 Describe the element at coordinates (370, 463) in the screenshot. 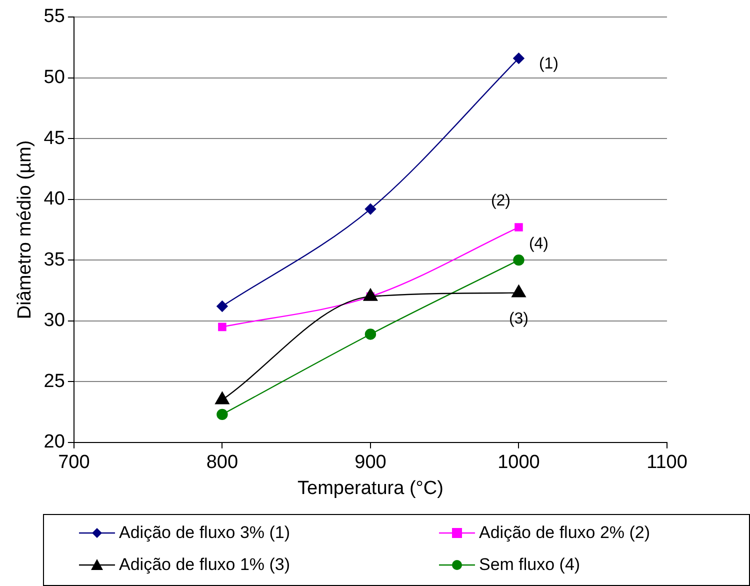

I see `x-tick-label: 900` at that location.